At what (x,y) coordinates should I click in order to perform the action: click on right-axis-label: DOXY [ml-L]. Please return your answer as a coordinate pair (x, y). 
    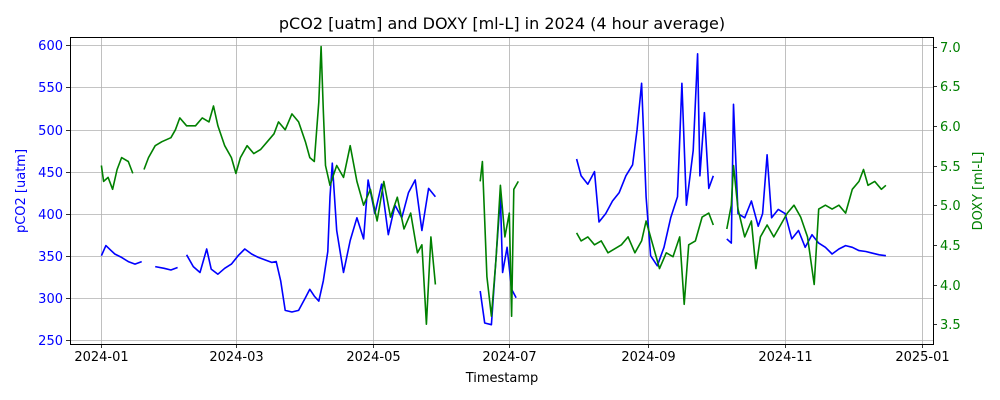
    Looking at the image, I should click on (978, 191).